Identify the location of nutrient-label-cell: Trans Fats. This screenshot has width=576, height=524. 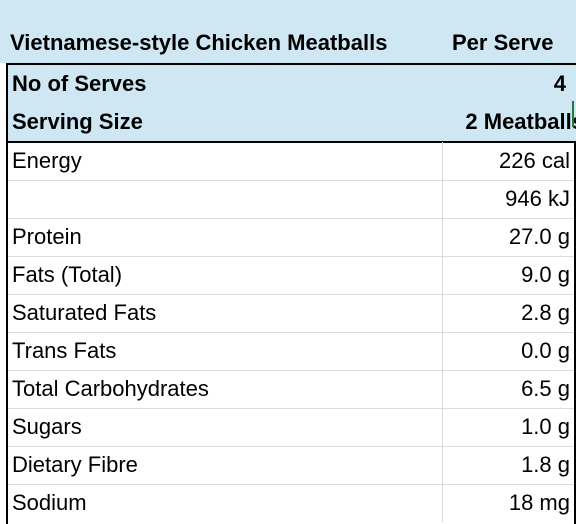
(64, 350).